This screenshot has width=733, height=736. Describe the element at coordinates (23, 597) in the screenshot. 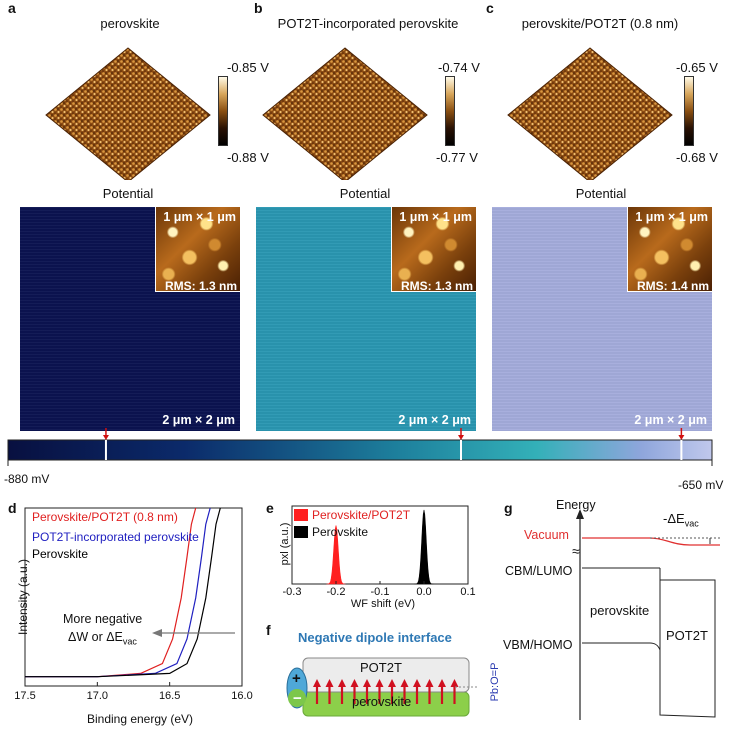

I see `chart-d-ylabel: Intensity (a.u.)` at that location.